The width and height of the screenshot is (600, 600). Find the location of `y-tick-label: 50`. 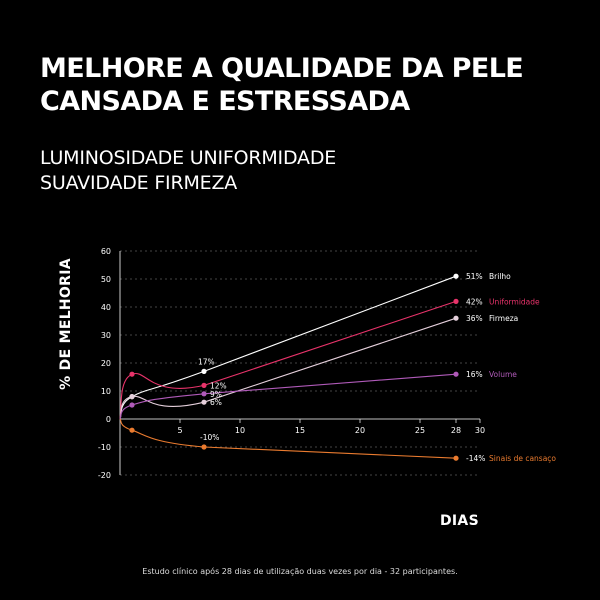

y-tick-label: 50 is located at coordinates (106, 279).